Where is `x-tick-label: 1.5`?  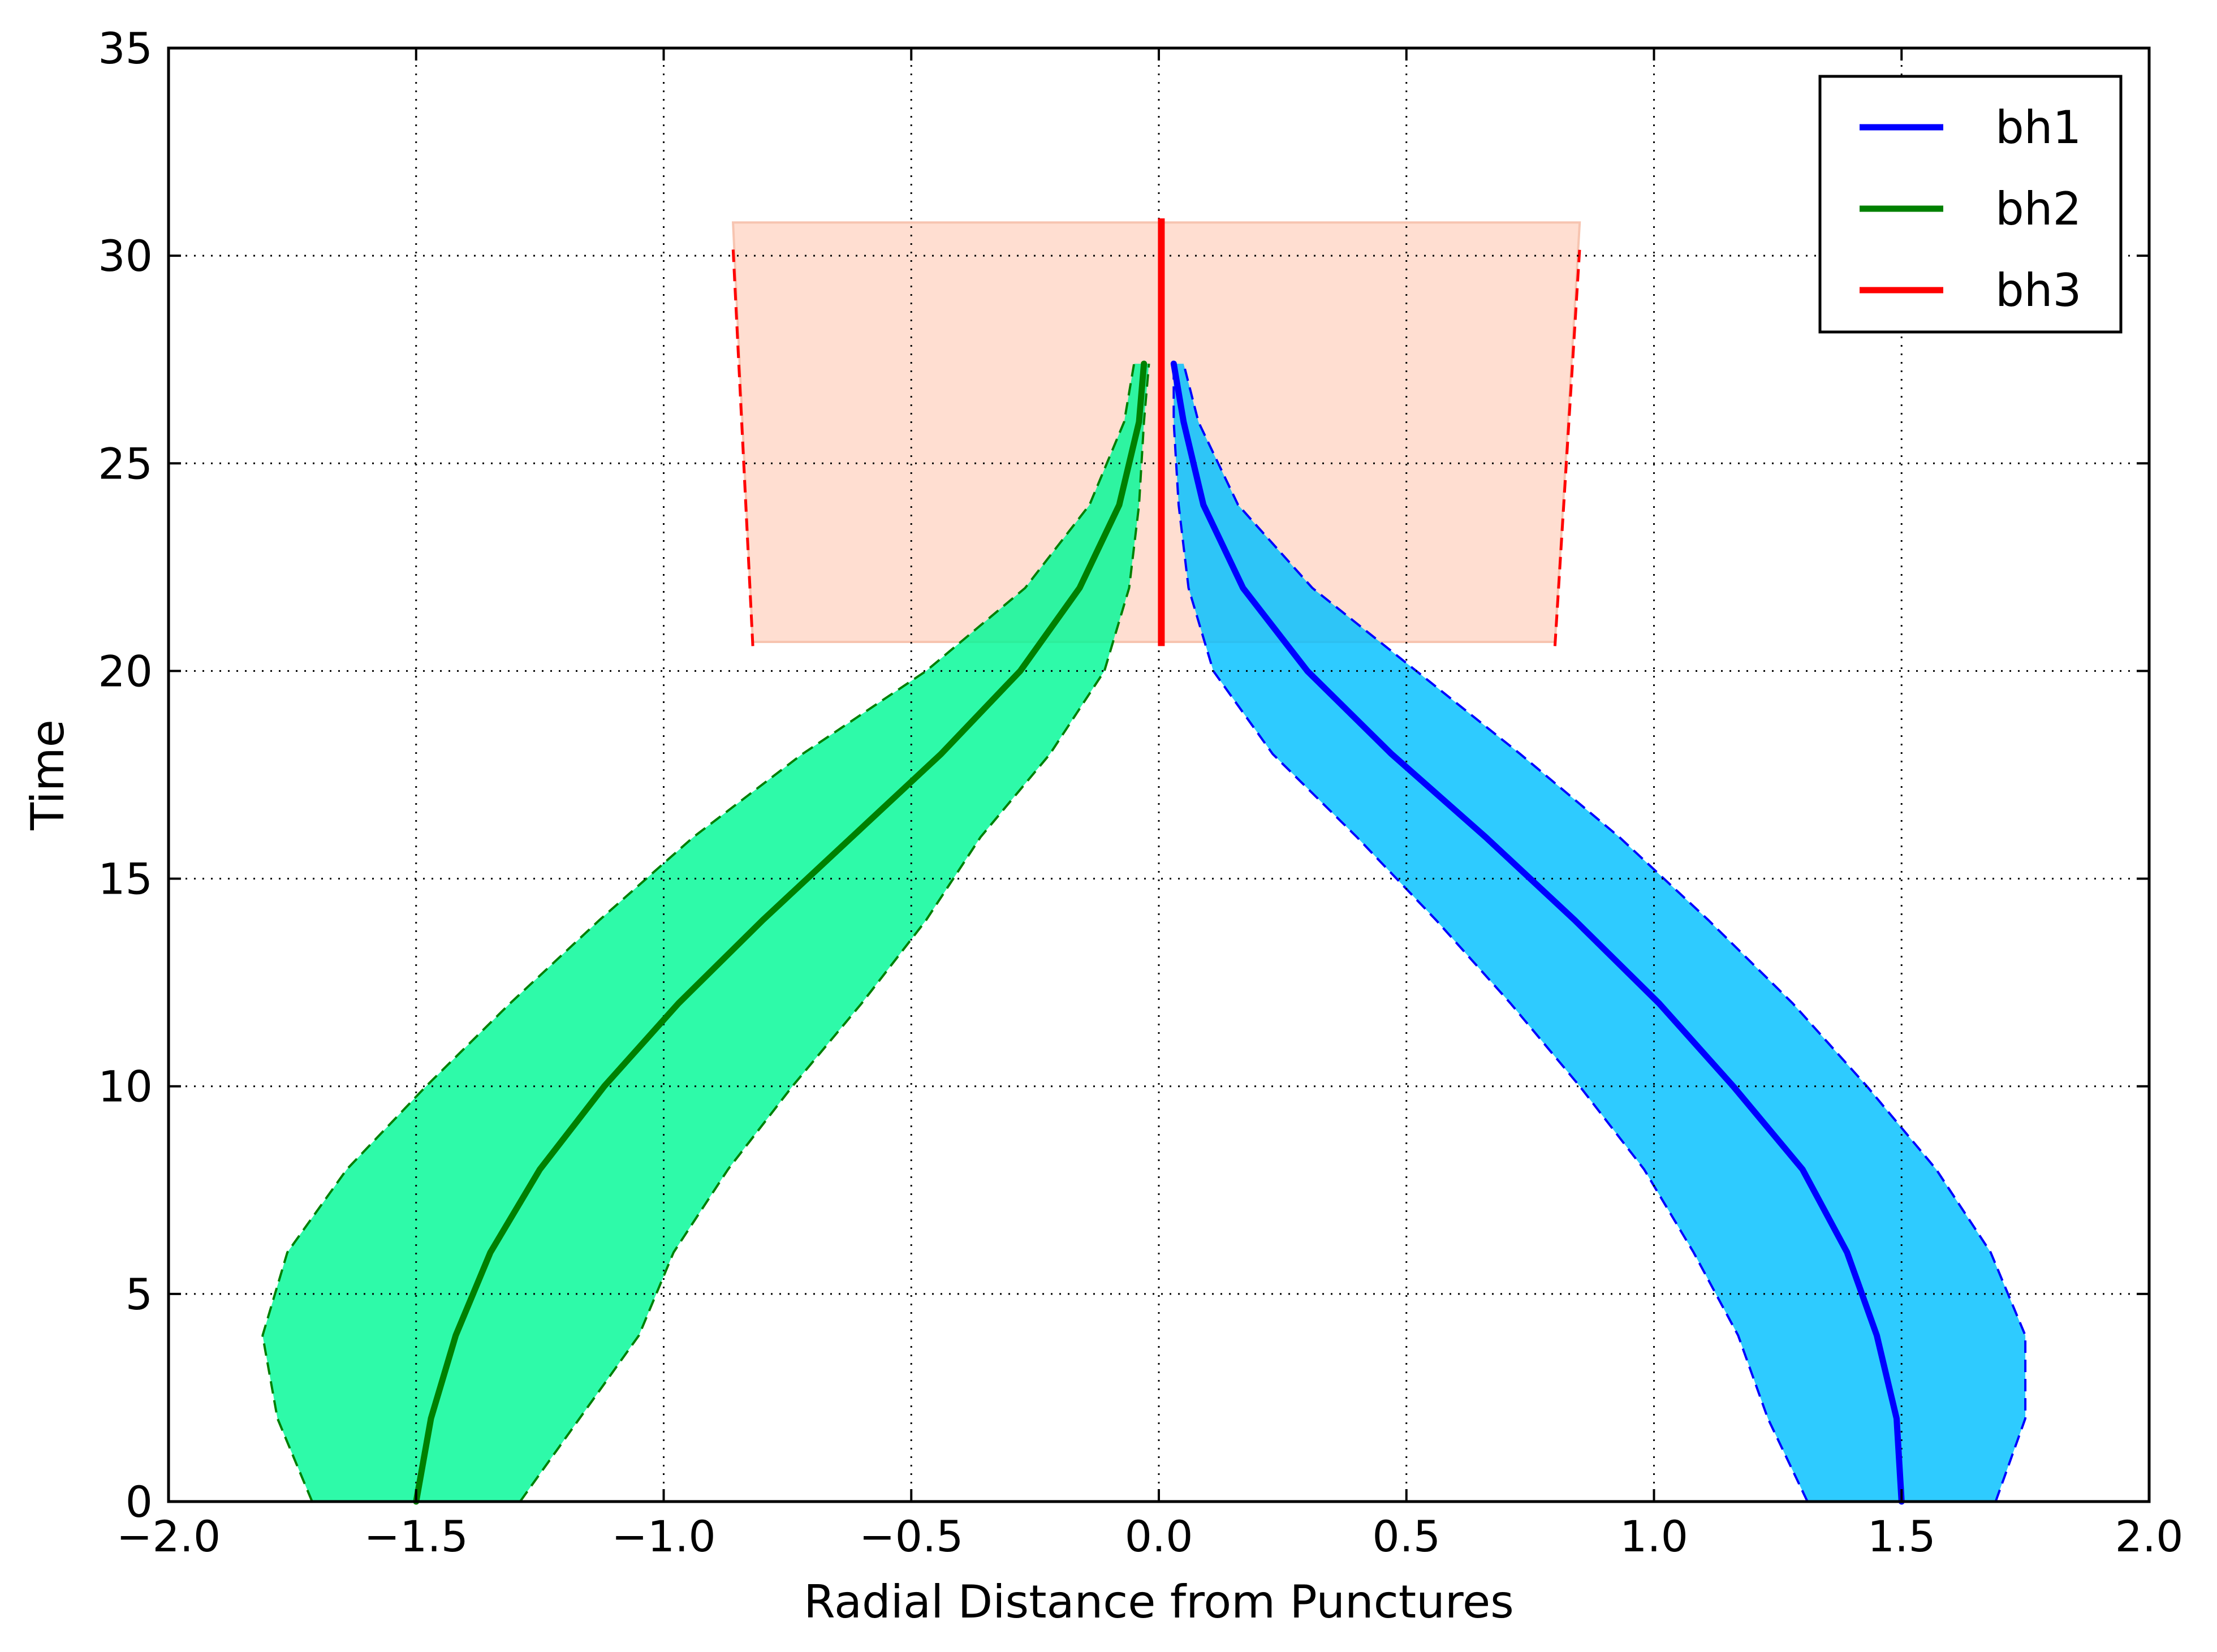
x-tick-label: 1.5 is located at coordinates (1902, 1536).